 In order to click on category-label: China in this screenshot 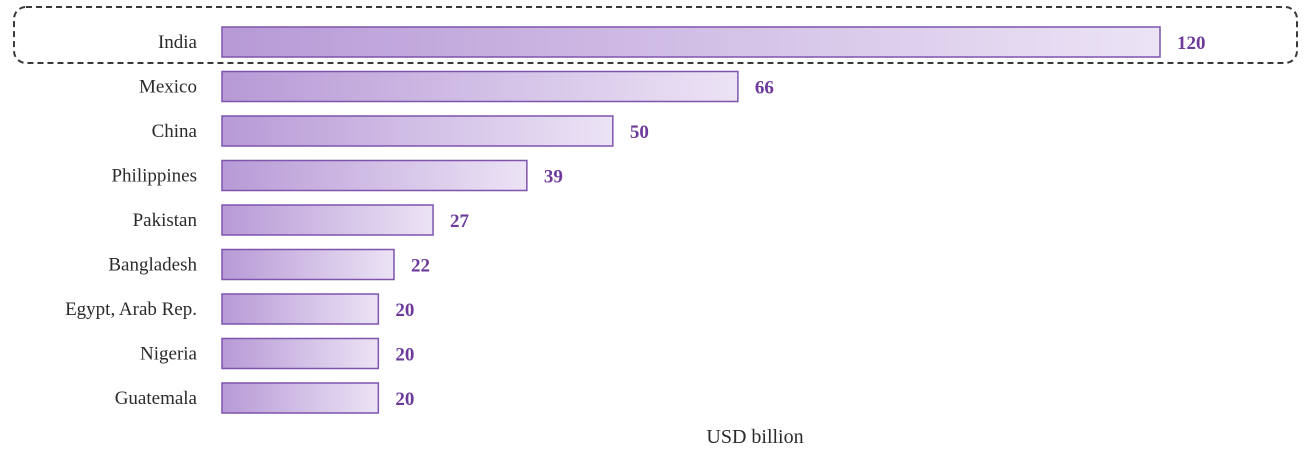, I will do `click(175, 131)`.